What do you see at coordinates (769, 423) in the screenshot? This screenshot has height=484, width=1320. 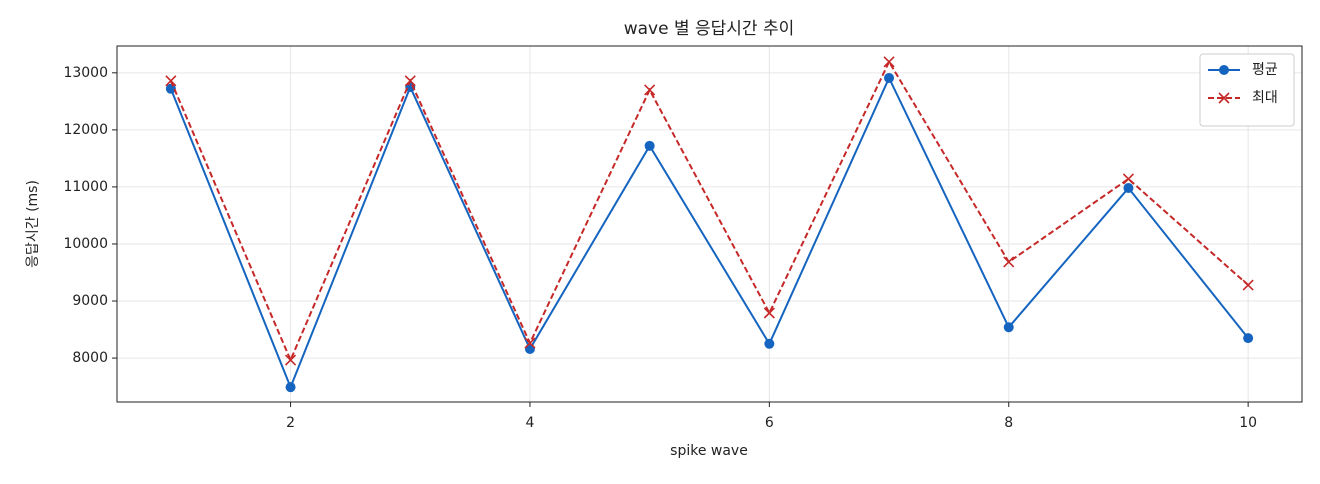 I see `x-tick-label: 6` at bounding box center [769, 423].